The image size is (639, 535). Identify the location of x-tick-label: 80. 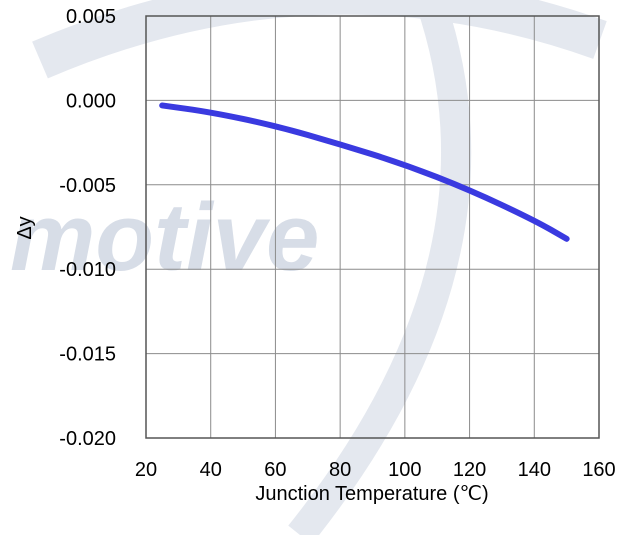
(340, 470).